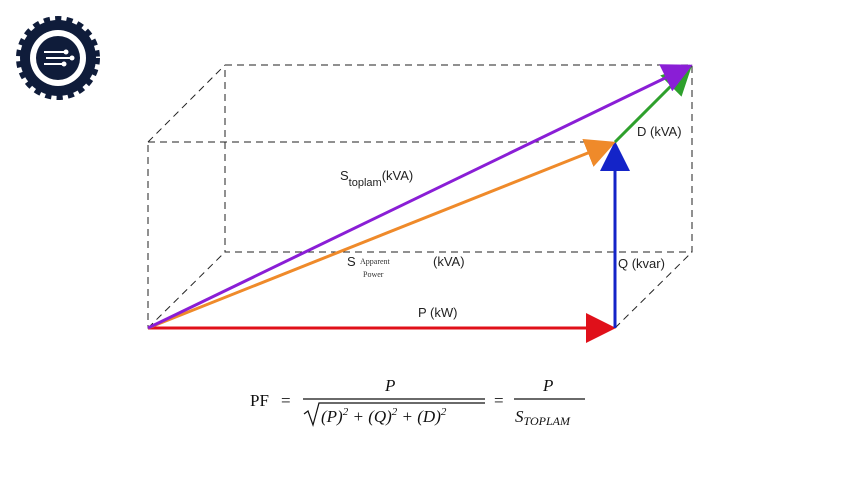  What do you see at coordinates (259, 400) in the screenshot?
I see `formula-lhs: PF` at bounding box center [259, 400].